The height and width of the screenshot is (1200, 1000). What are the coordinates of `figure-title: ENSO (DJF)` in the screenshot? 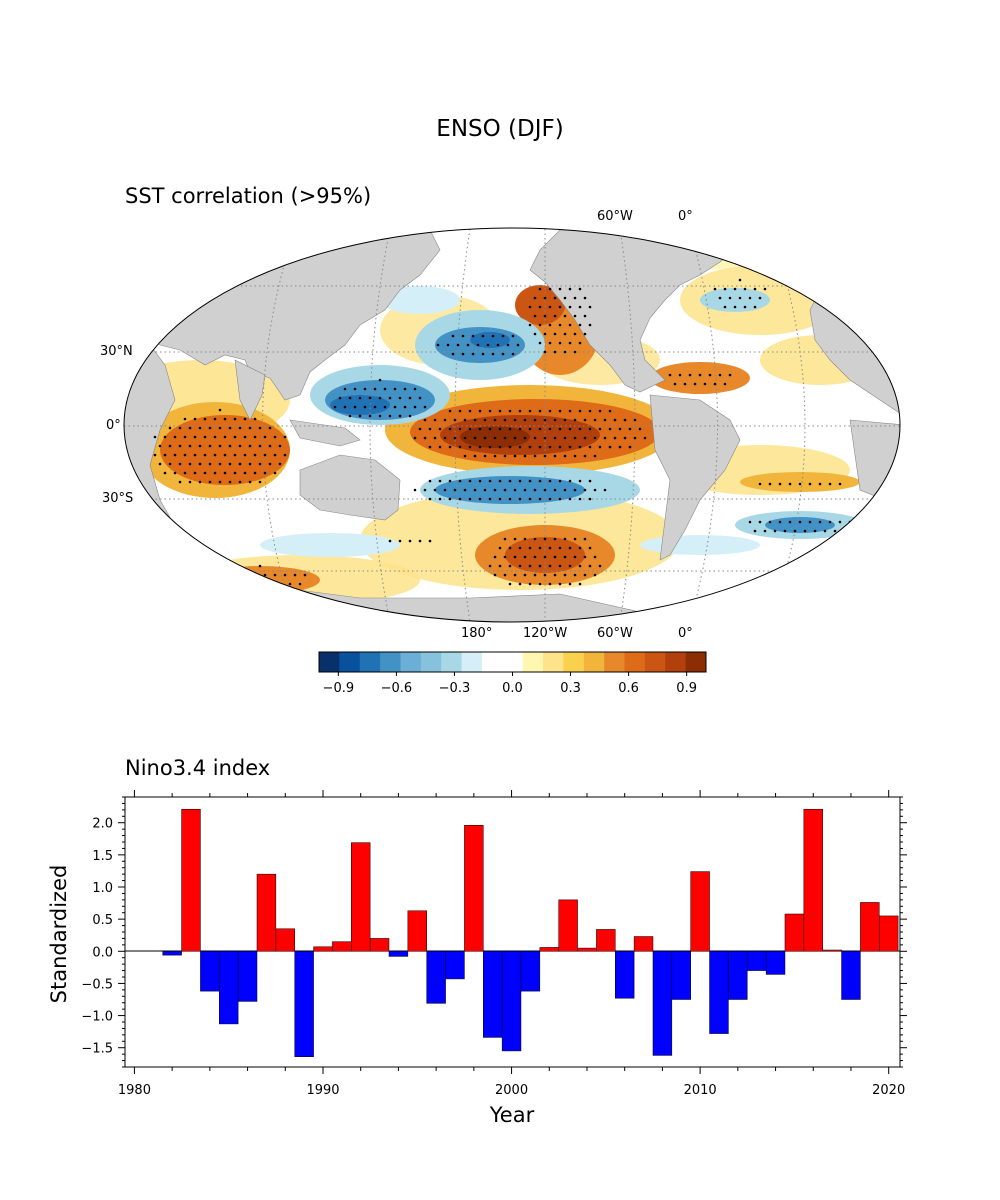 It's located at (500, 129).